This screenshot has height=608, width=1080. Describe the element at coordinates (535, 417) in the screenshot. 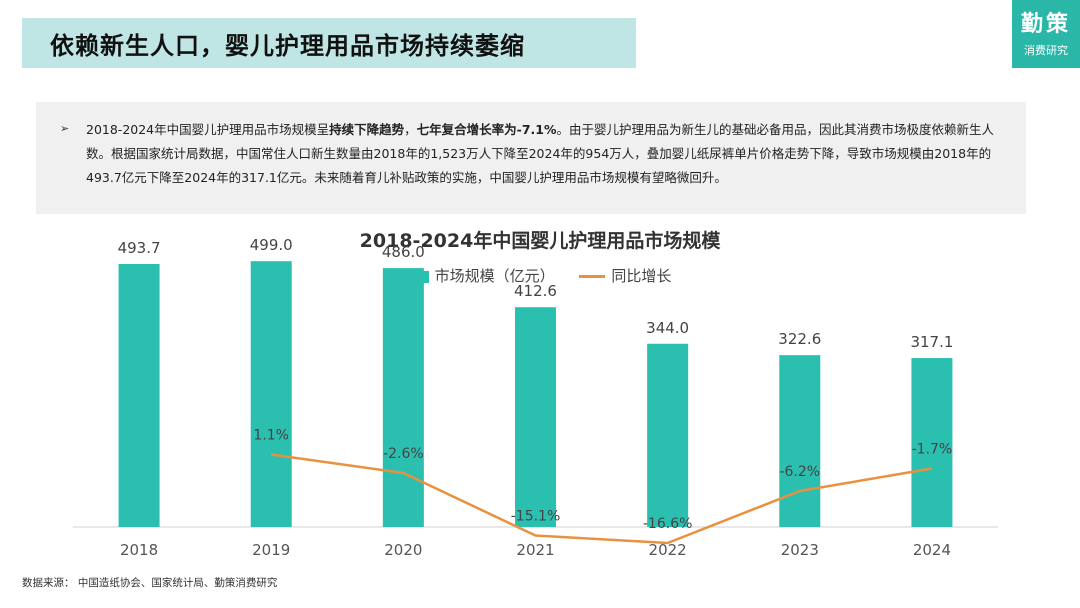

I see `bar-2021` at that location.